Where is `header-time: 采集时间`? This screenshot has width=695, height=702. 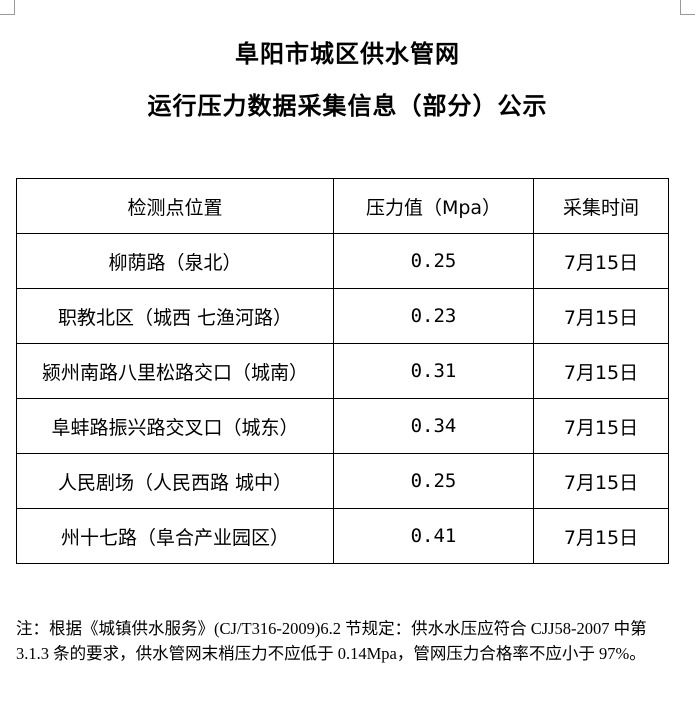 header-time: 采集时间 is located at coordinates (601, 206).